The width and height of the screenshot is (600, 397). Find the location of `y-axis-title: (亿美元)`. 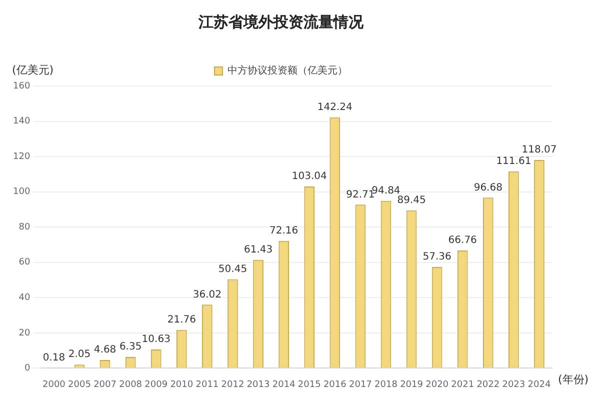

y-axis-title: (亿美元) is located at coordinates (33, 69).